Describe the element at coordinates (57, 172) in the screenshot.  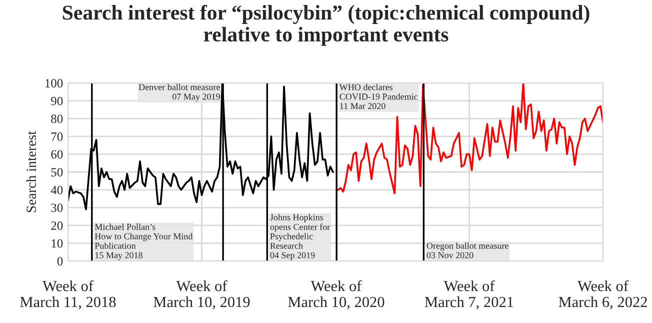
I see `y-tick-label: 50` at that location.